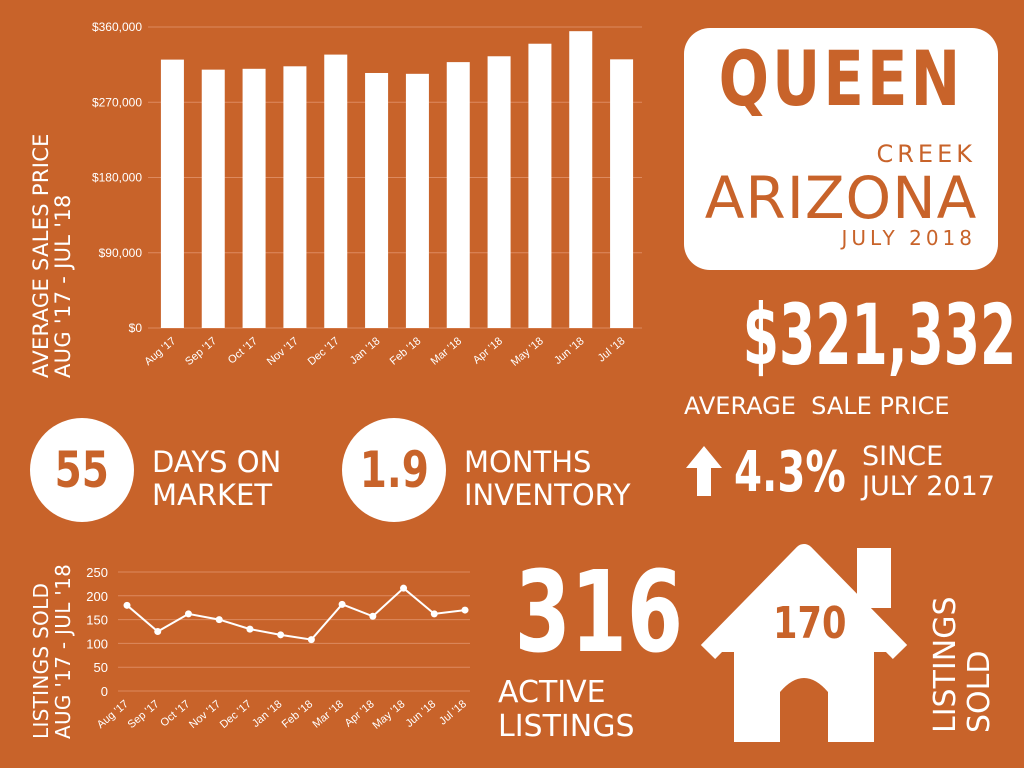 The width and height of the screenshot is (1024, 768). What do you see at coordinates (810, 623) in the screenshot?
I see `listings-sold-value: 170` at bounding box center [810, 623].